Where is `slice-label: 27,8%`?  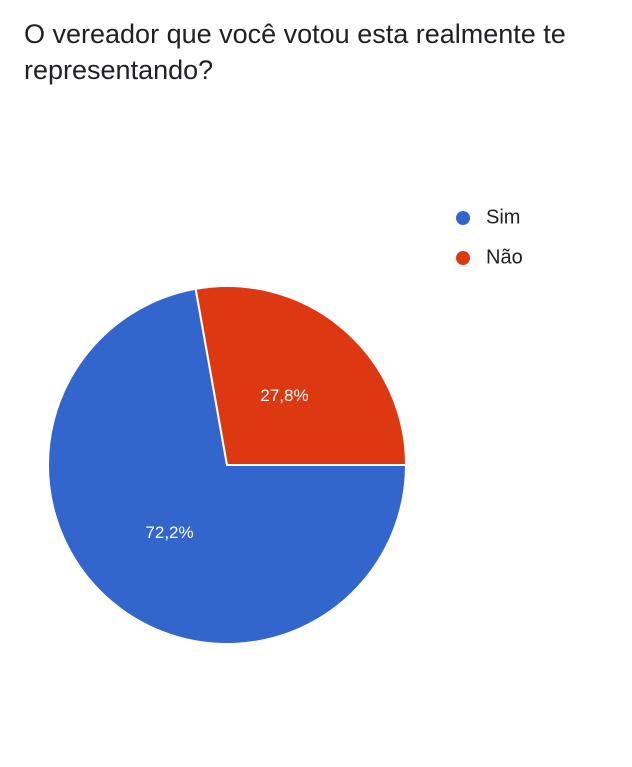
slice-label: 27,8% is located at coordinates (284, 395).